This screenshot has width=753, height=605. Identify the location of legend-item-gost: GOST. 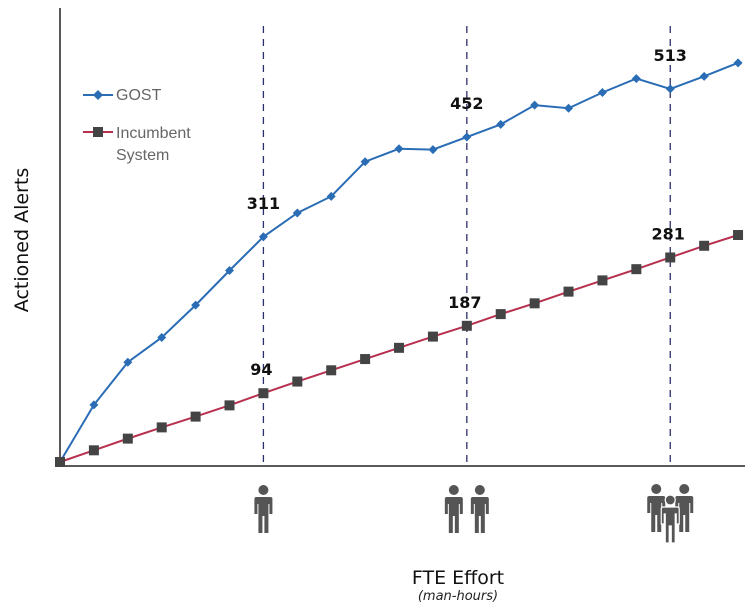
(122, 95).